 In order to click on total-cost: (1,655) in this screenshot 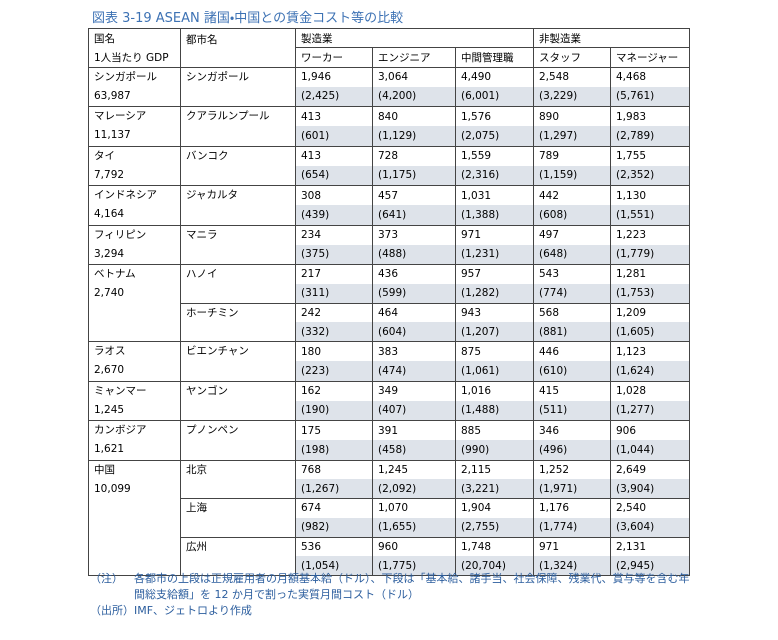, I will do `click(414, 527)`.